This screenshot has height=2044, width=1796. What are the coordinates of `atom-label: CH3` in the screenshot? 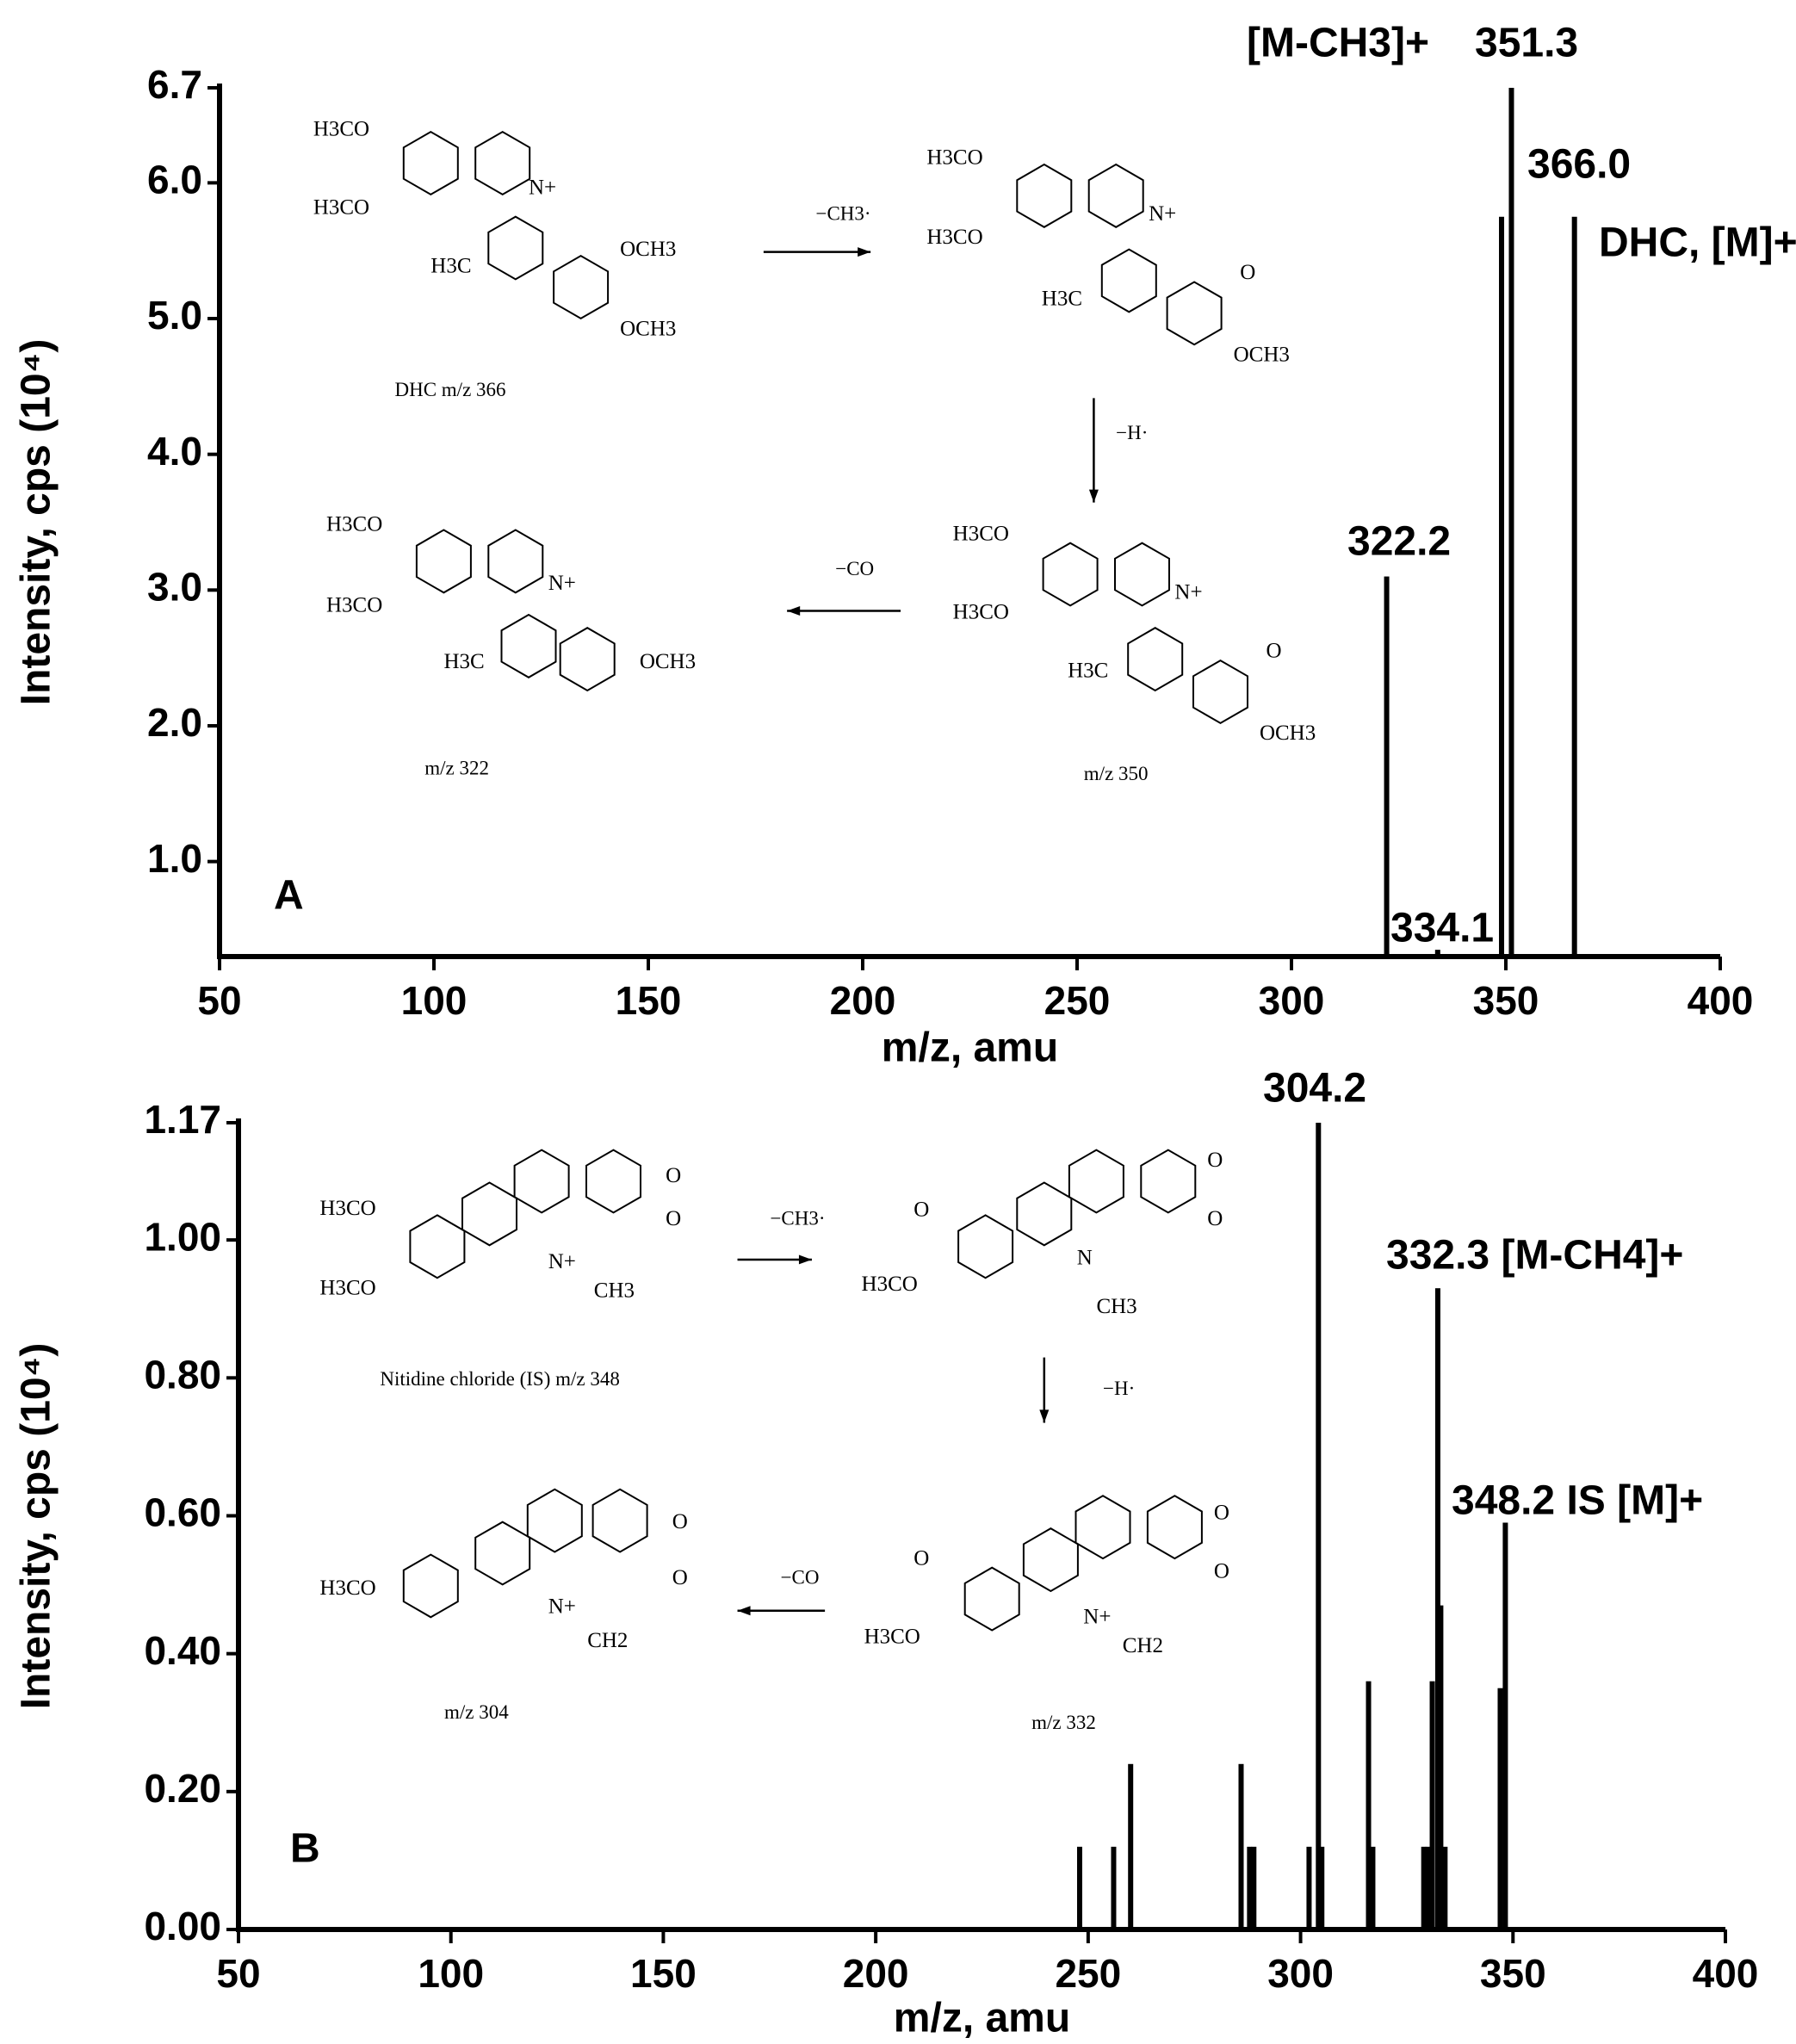 It's located at (614, 1291).